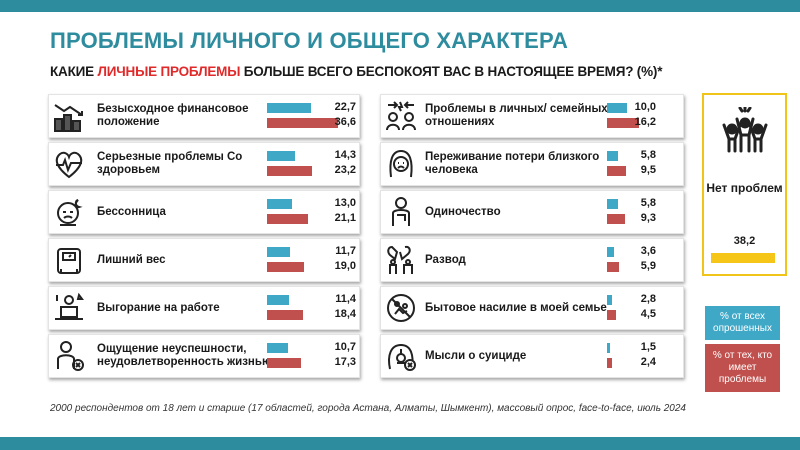  Describe the element at coordinates (532, 212) in the screenshot. I see `chart-row: Одиночество 5,8 9,3` at that location.